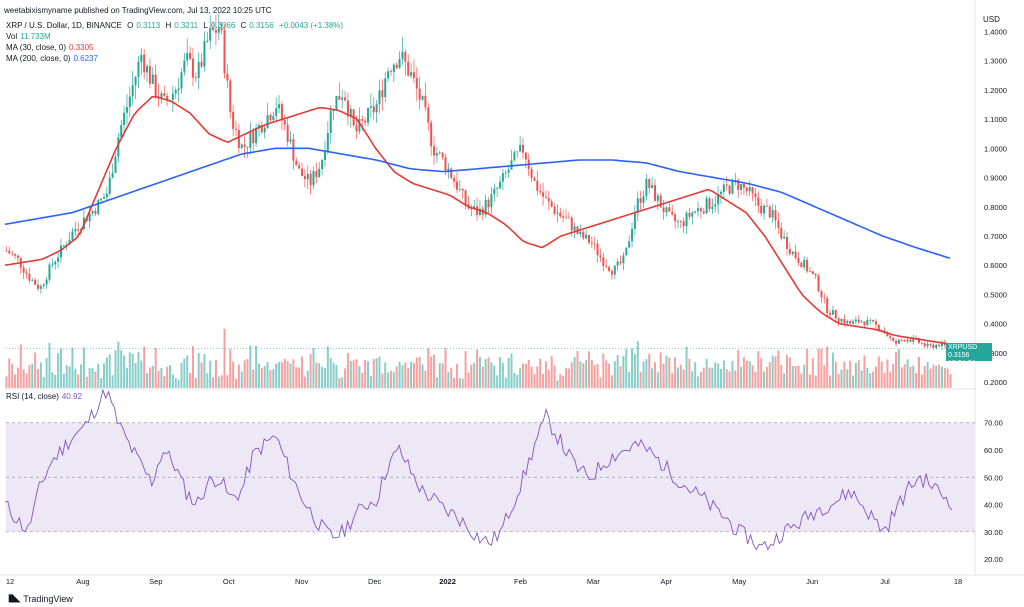 The width and height of the screenshot is (1024, 607). Describe the element at coordinates (995, 324) in the screenshot. I see `price-tick-label: 0.4000` at that location.